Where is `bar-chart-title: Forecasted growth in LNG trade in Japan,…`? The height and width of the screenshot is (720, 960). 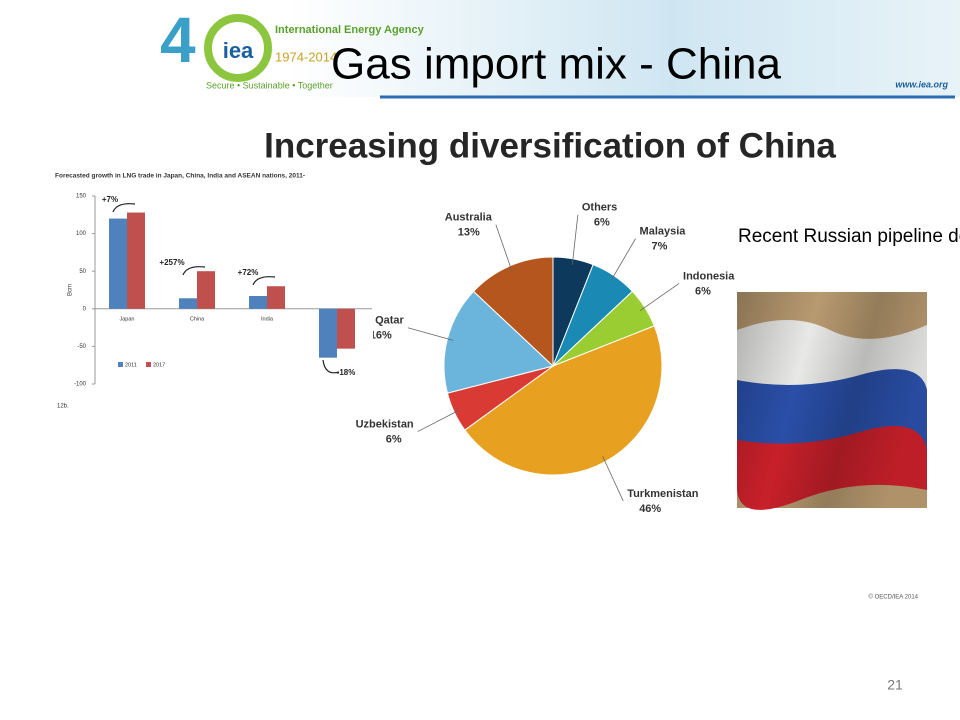
bar-chart-title: Forecasted growth in LNG trade in Japan,… is located at coordinates (180, 176).